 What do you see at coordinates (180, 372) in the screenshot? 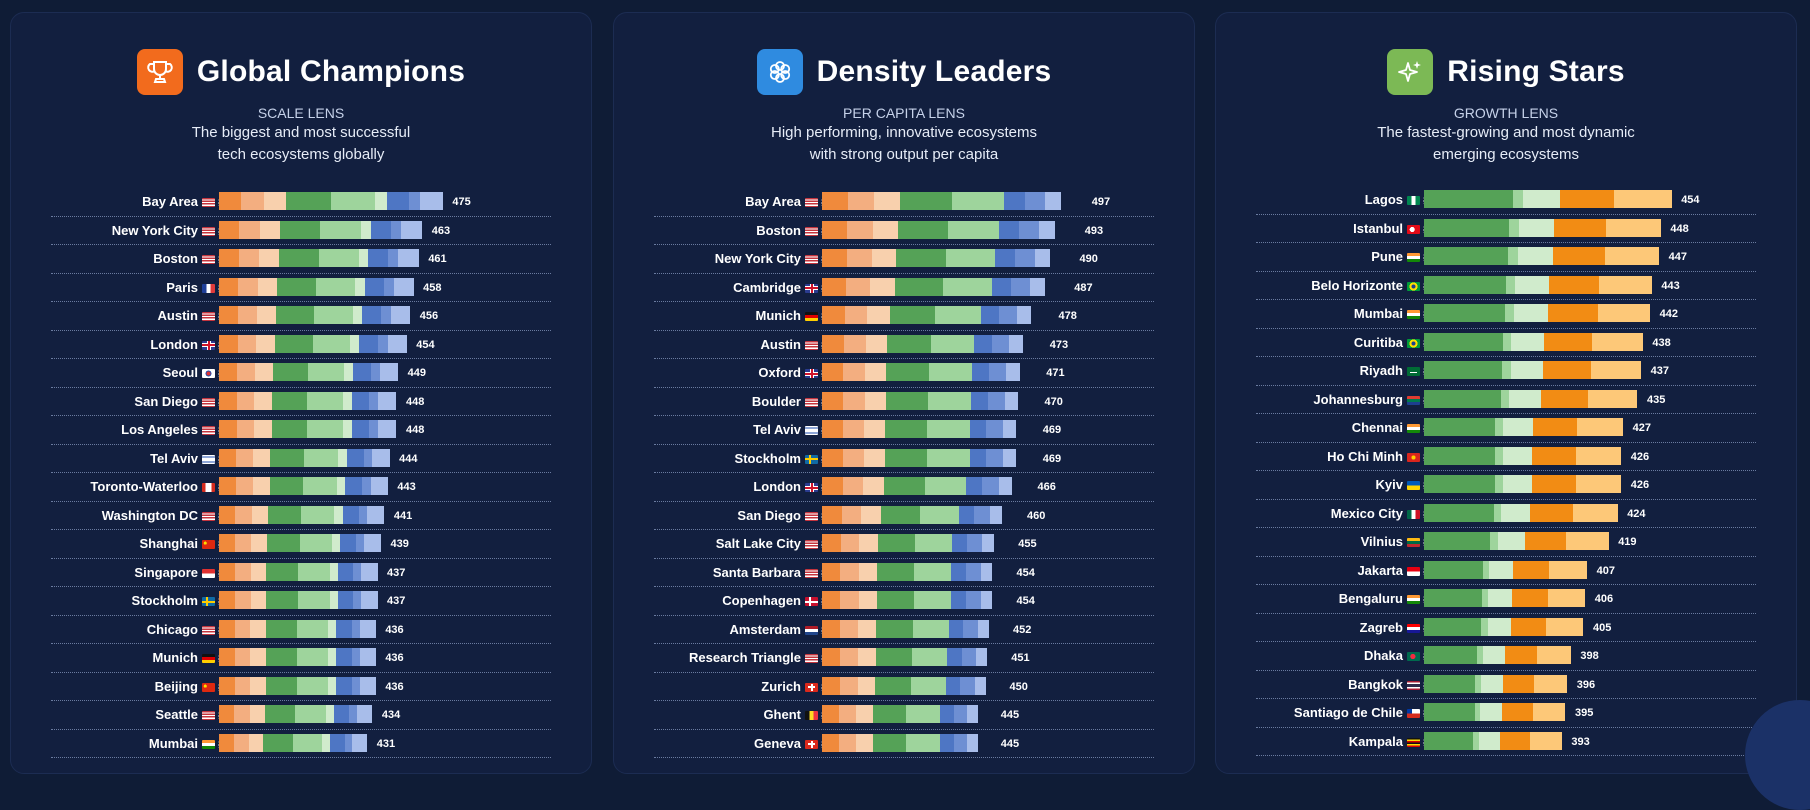
I see `city-label: Seoul` at bounding box center [180, 372].